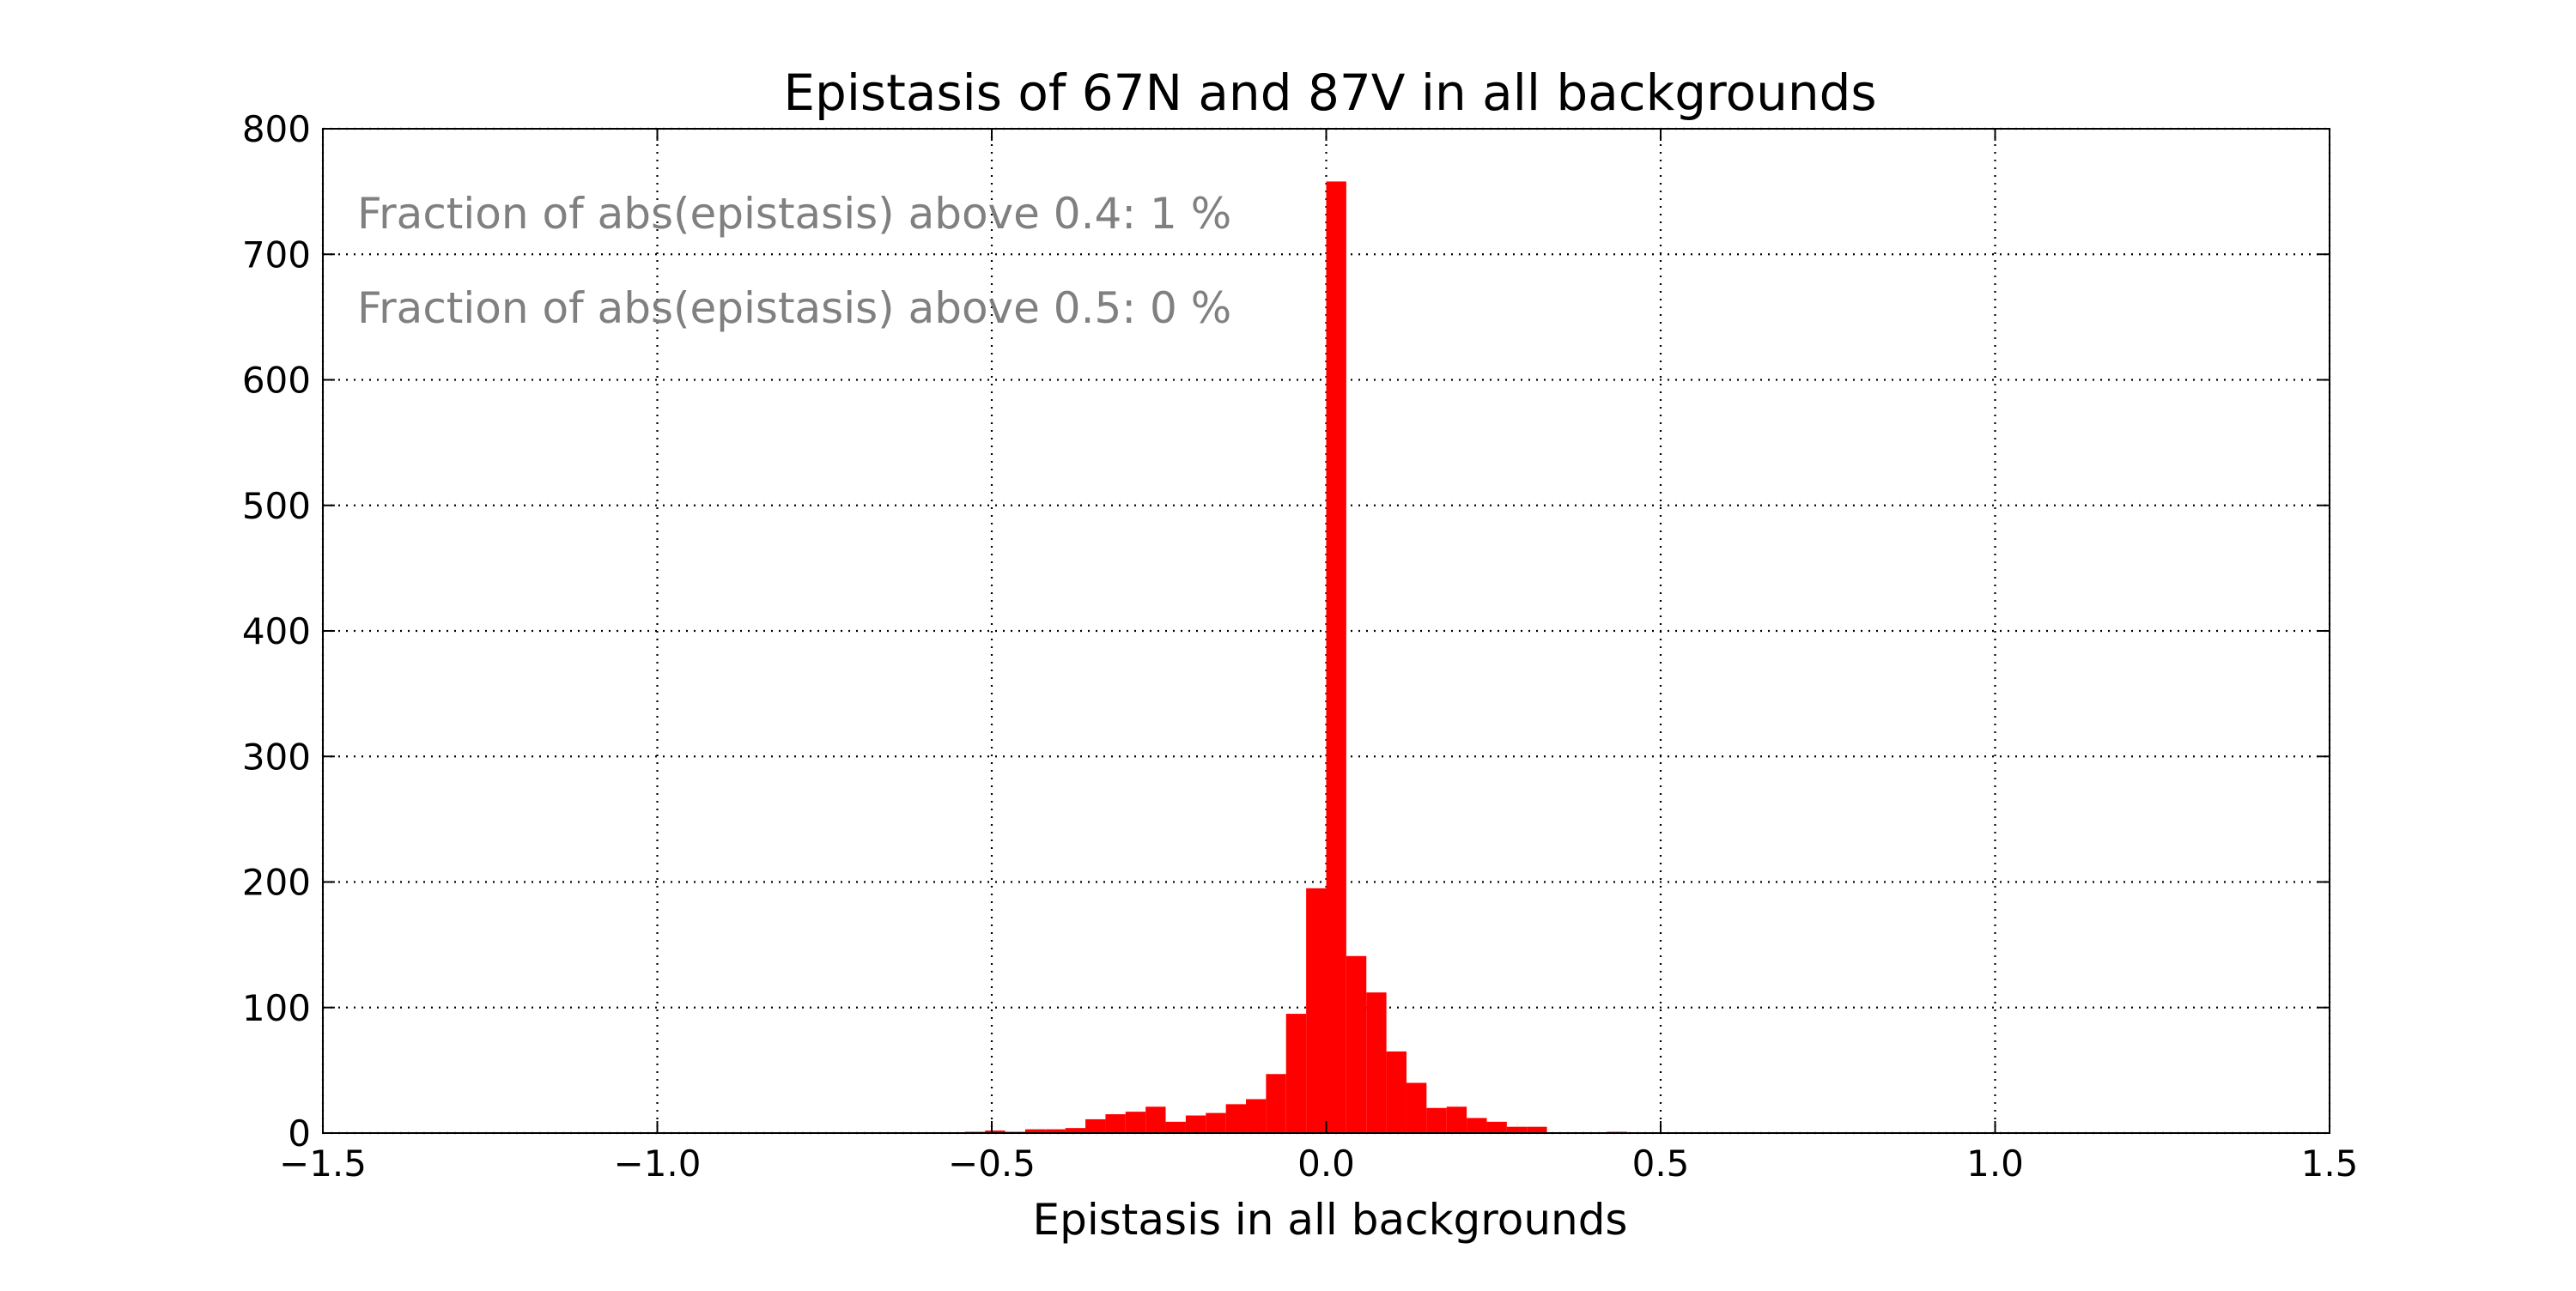 The height and width of the screenshot is (1291, 2576). What do you see at coordinates (276, 255) in the screenshot?
I see `y-tick-label: 700` at bounding box center [276, 255].